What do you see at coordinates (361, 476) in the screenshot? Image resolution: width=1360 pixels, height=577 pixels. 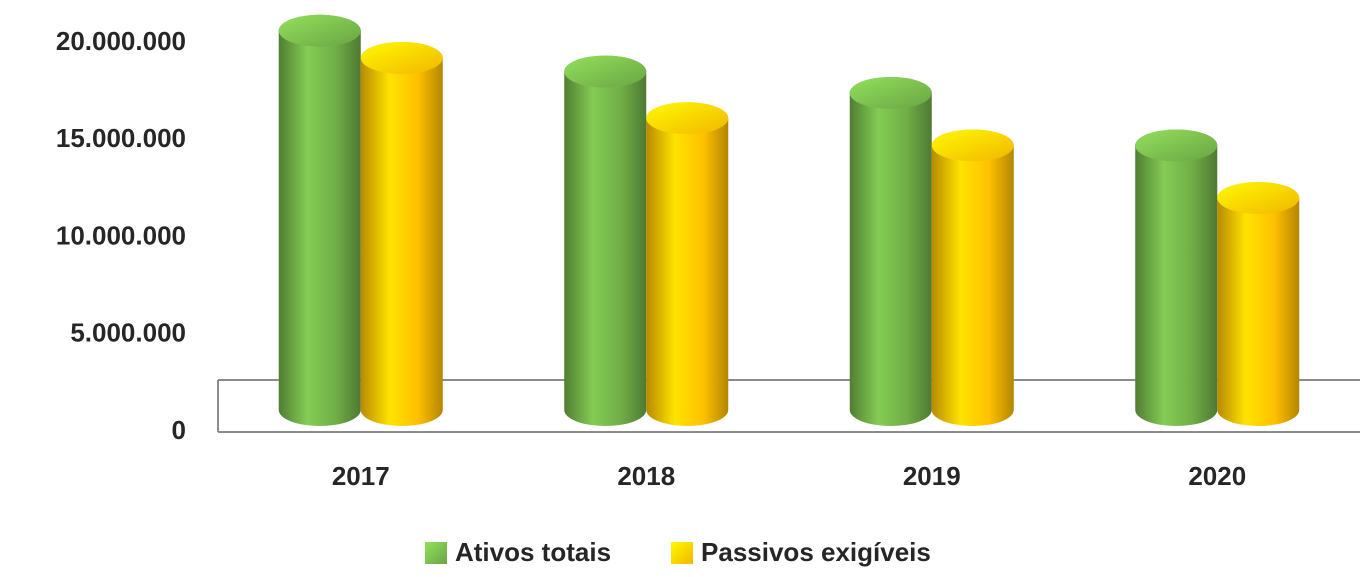 I see `x-tick-label: 2017` at bounding box center [361, 476].